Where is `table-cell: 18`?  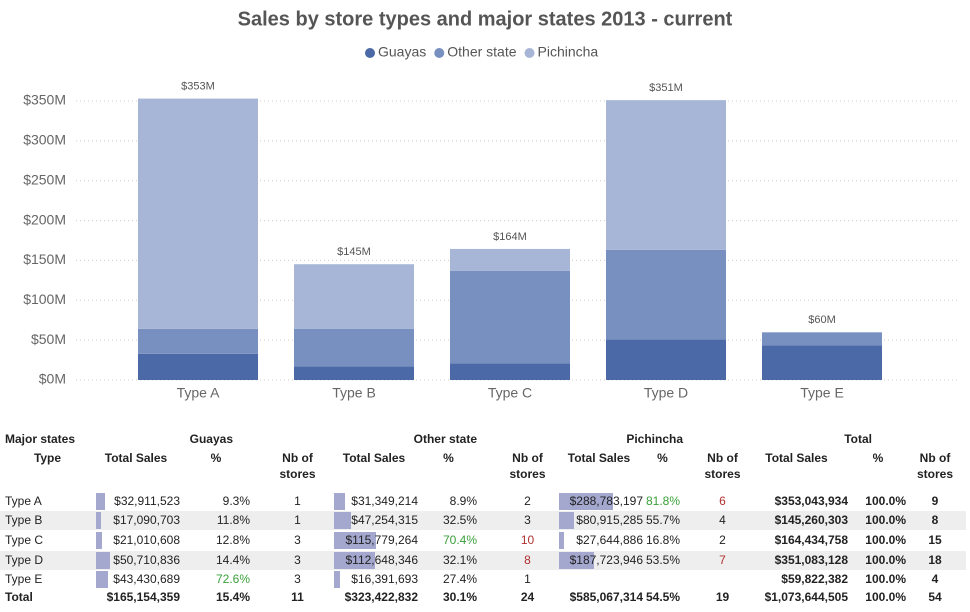 table-cell: 18 is located at coordinates (935, 560).